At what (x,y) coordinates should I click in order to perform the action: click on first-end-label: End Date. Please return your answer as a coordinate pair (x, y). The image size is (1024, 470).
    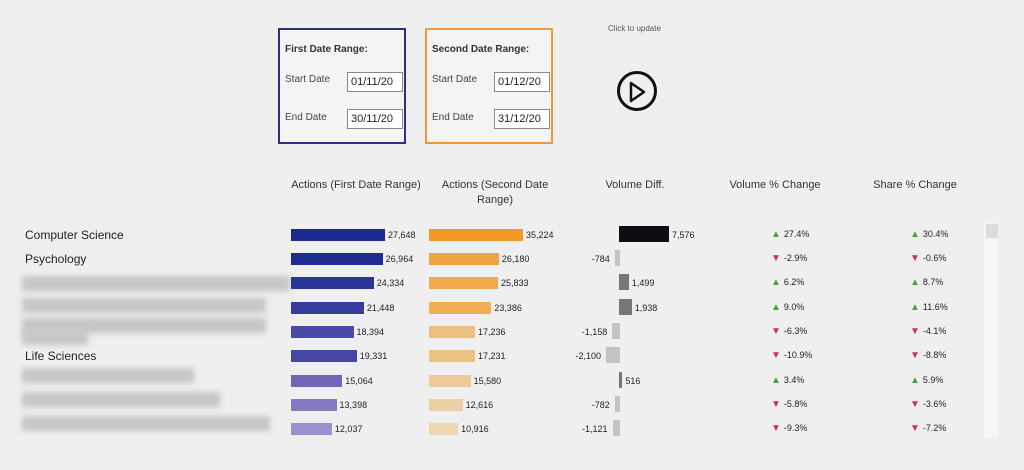
    Looking at the image, I should click on (306, 117).